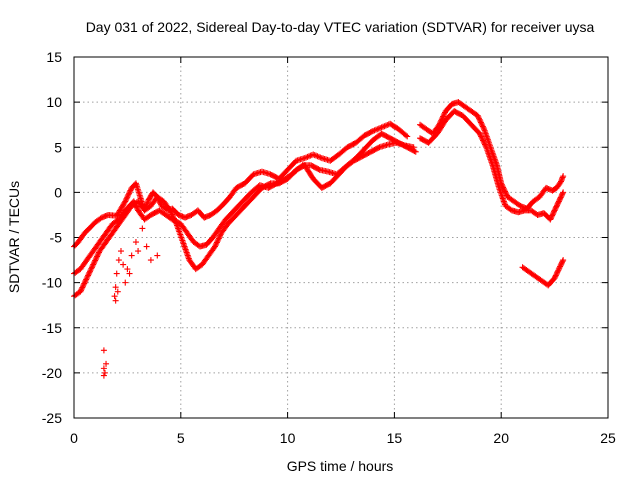 This screenshot has height=480, width=640. What do you see at coordinates (52, 328) in the screenshot?
I see `y-tick-label: -15` at bounding box center [52, 328].